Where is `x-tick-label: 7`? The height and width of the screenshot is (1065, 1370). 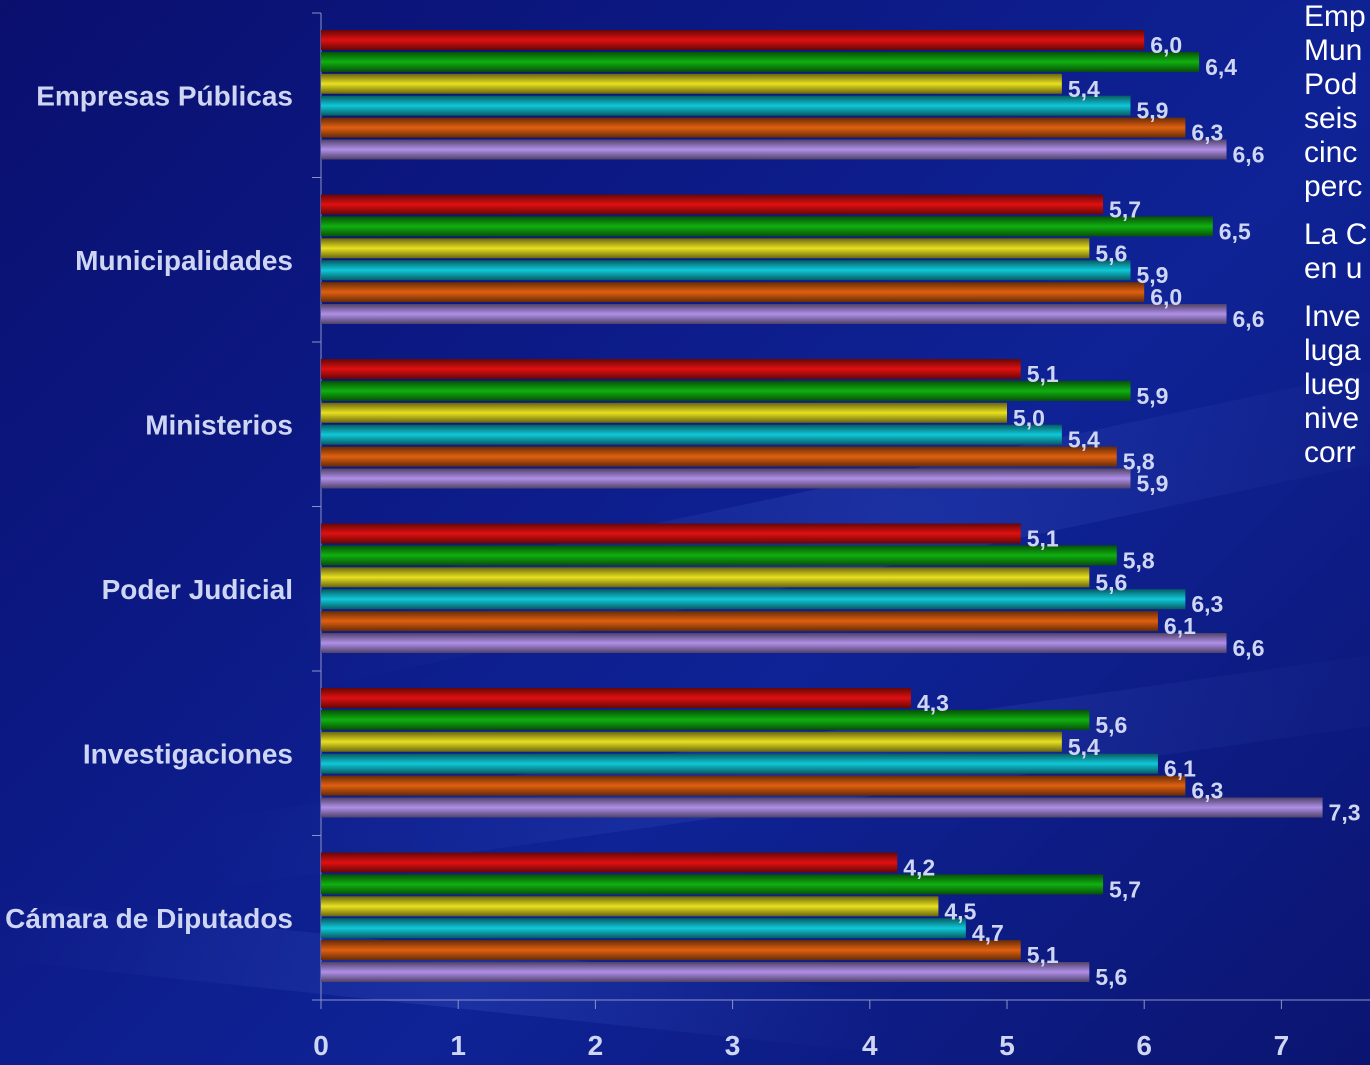 x-tick-label: 7 is located at coordinates (1282, 1045).